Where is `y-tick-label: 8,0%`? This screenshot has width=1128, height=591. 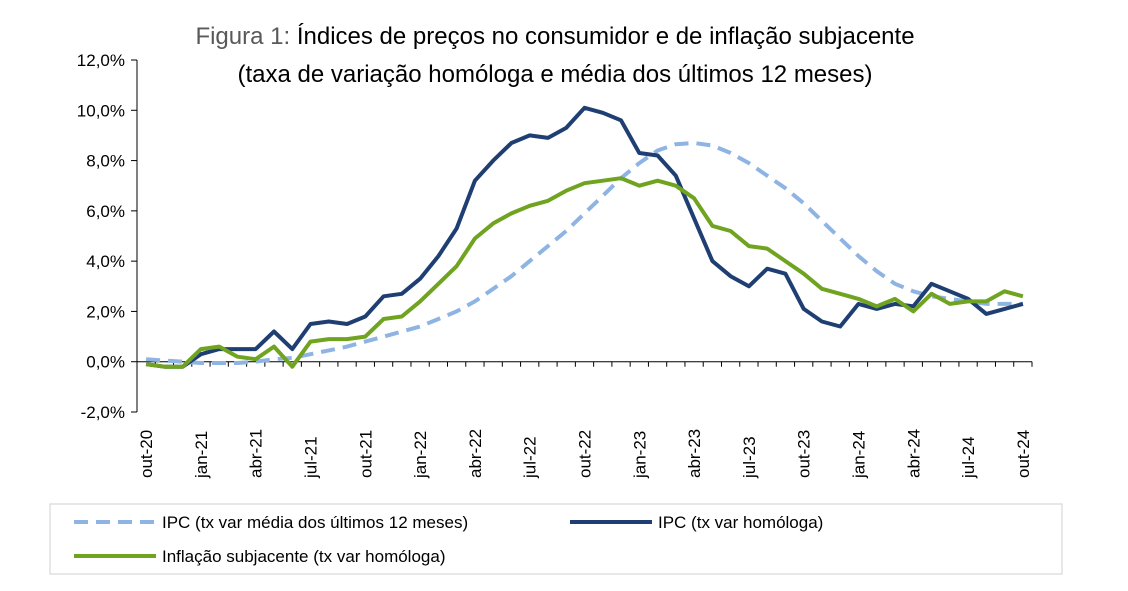
y-tick-label: 8,0% is located at coordinates (105, 161).